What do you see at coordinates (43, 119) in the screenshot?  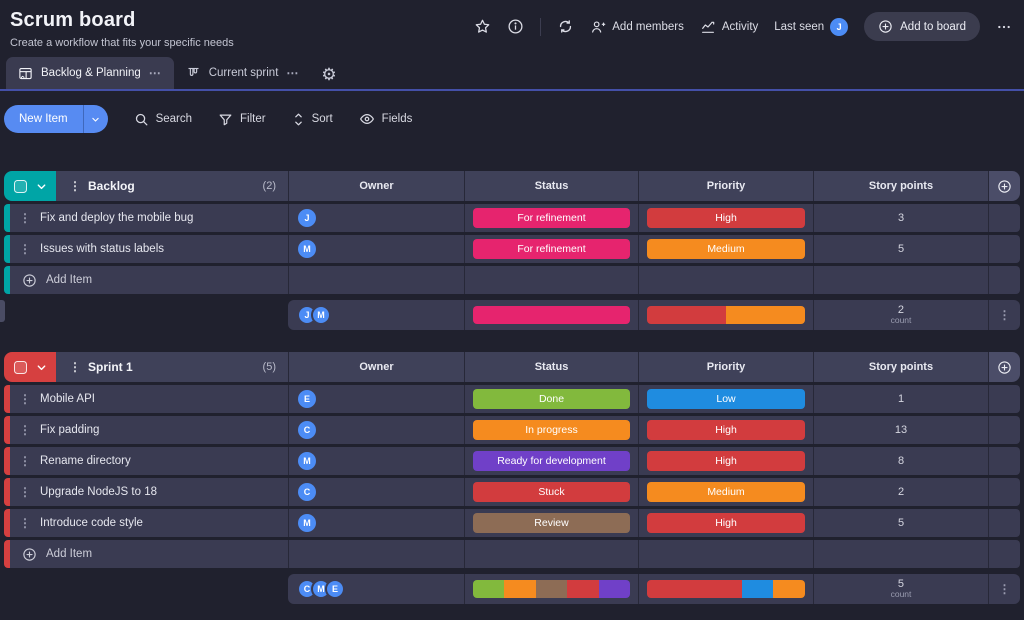 I see `new-item-label: New Item` at bounding box center [43, 119].